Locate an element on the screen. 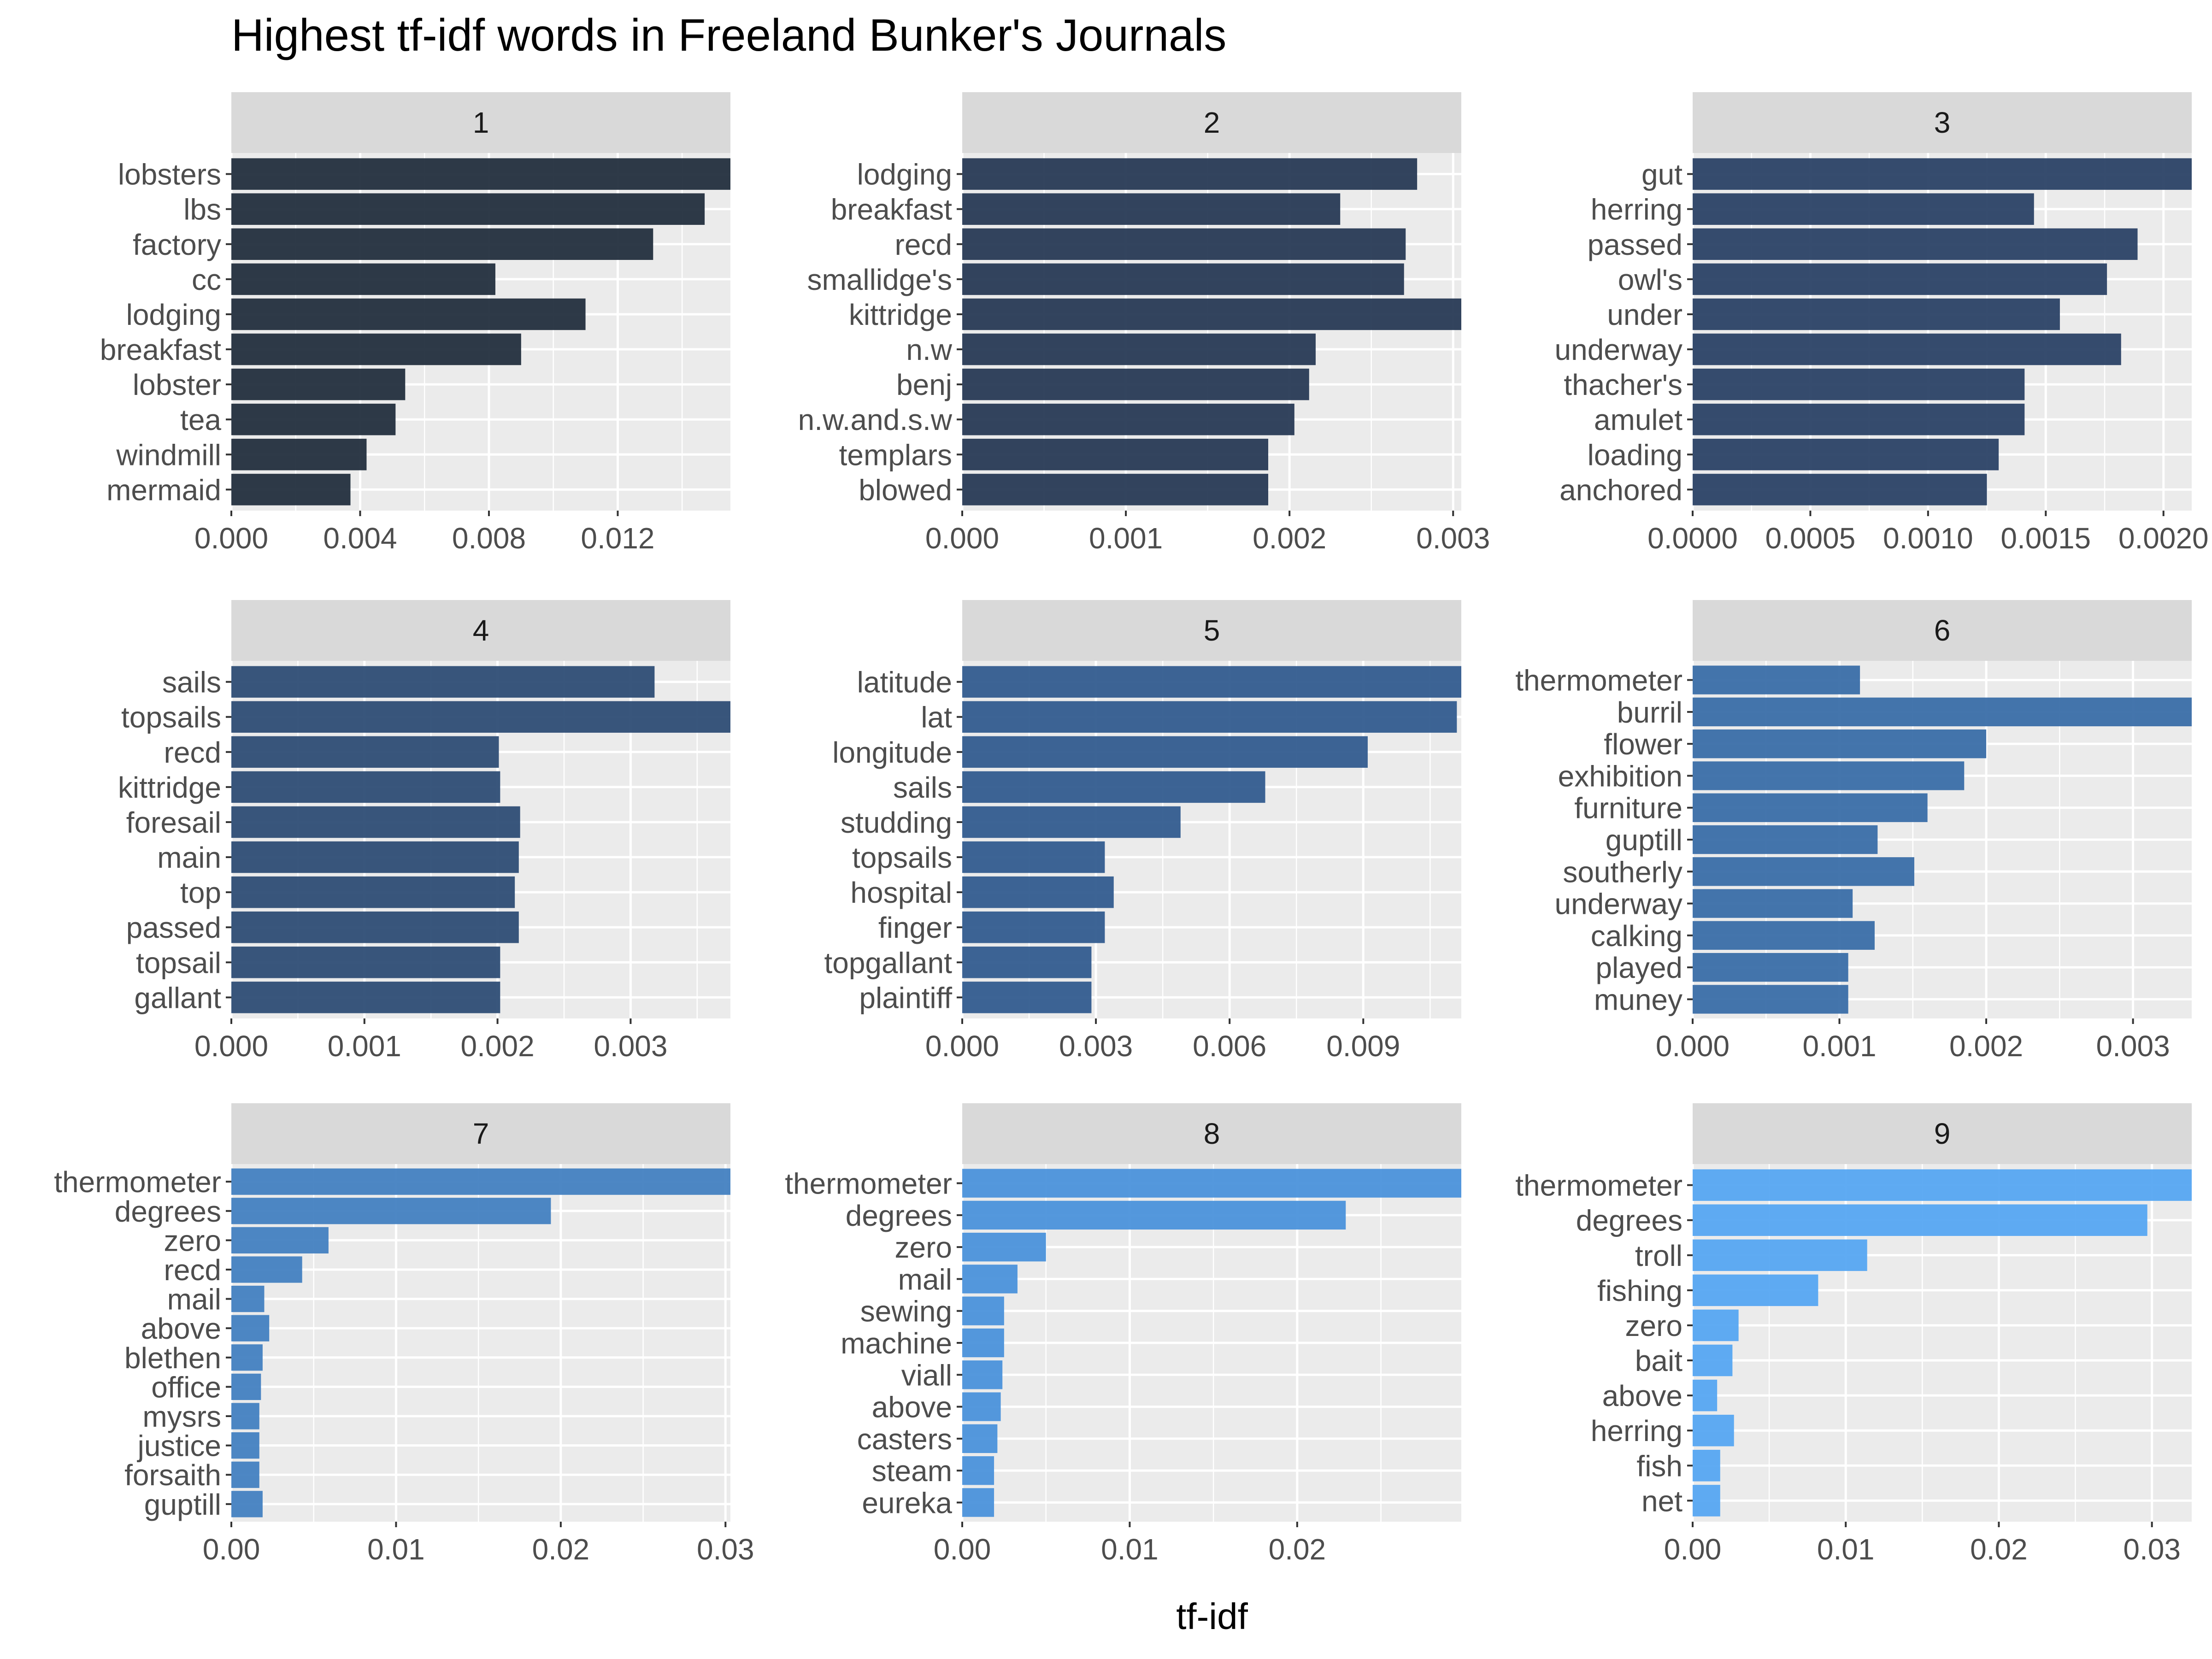 Image resolution: width=2212 pixels, height=1659 pixels. bar-windmill is located at coordinates (299, 455).